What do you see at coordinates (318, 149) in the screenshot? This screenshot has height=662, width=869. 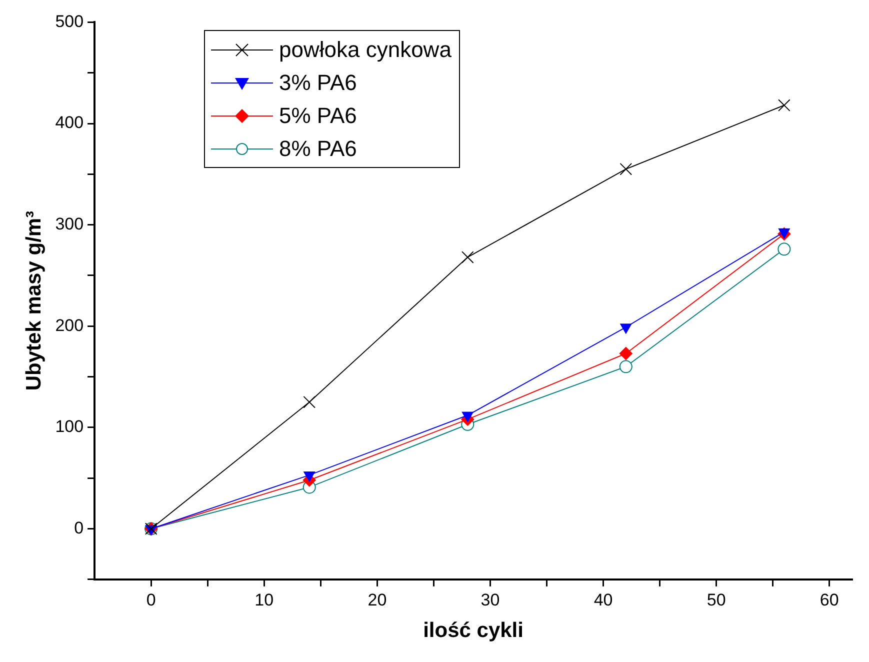 I see `legend-label: 8% PA6` at bounding box center [318, 149].